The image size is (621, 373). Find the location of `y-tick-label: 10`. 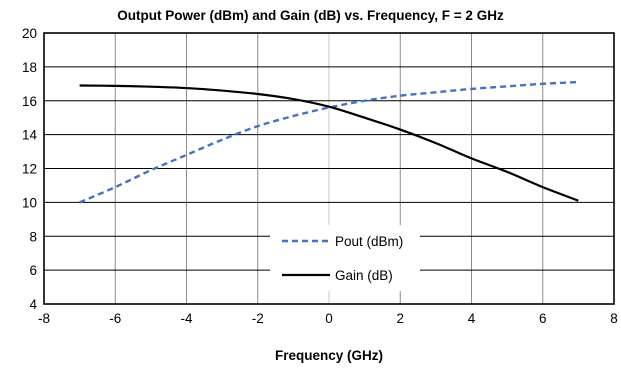

y-tick-label: 10 is located at coordinates (29, 202).